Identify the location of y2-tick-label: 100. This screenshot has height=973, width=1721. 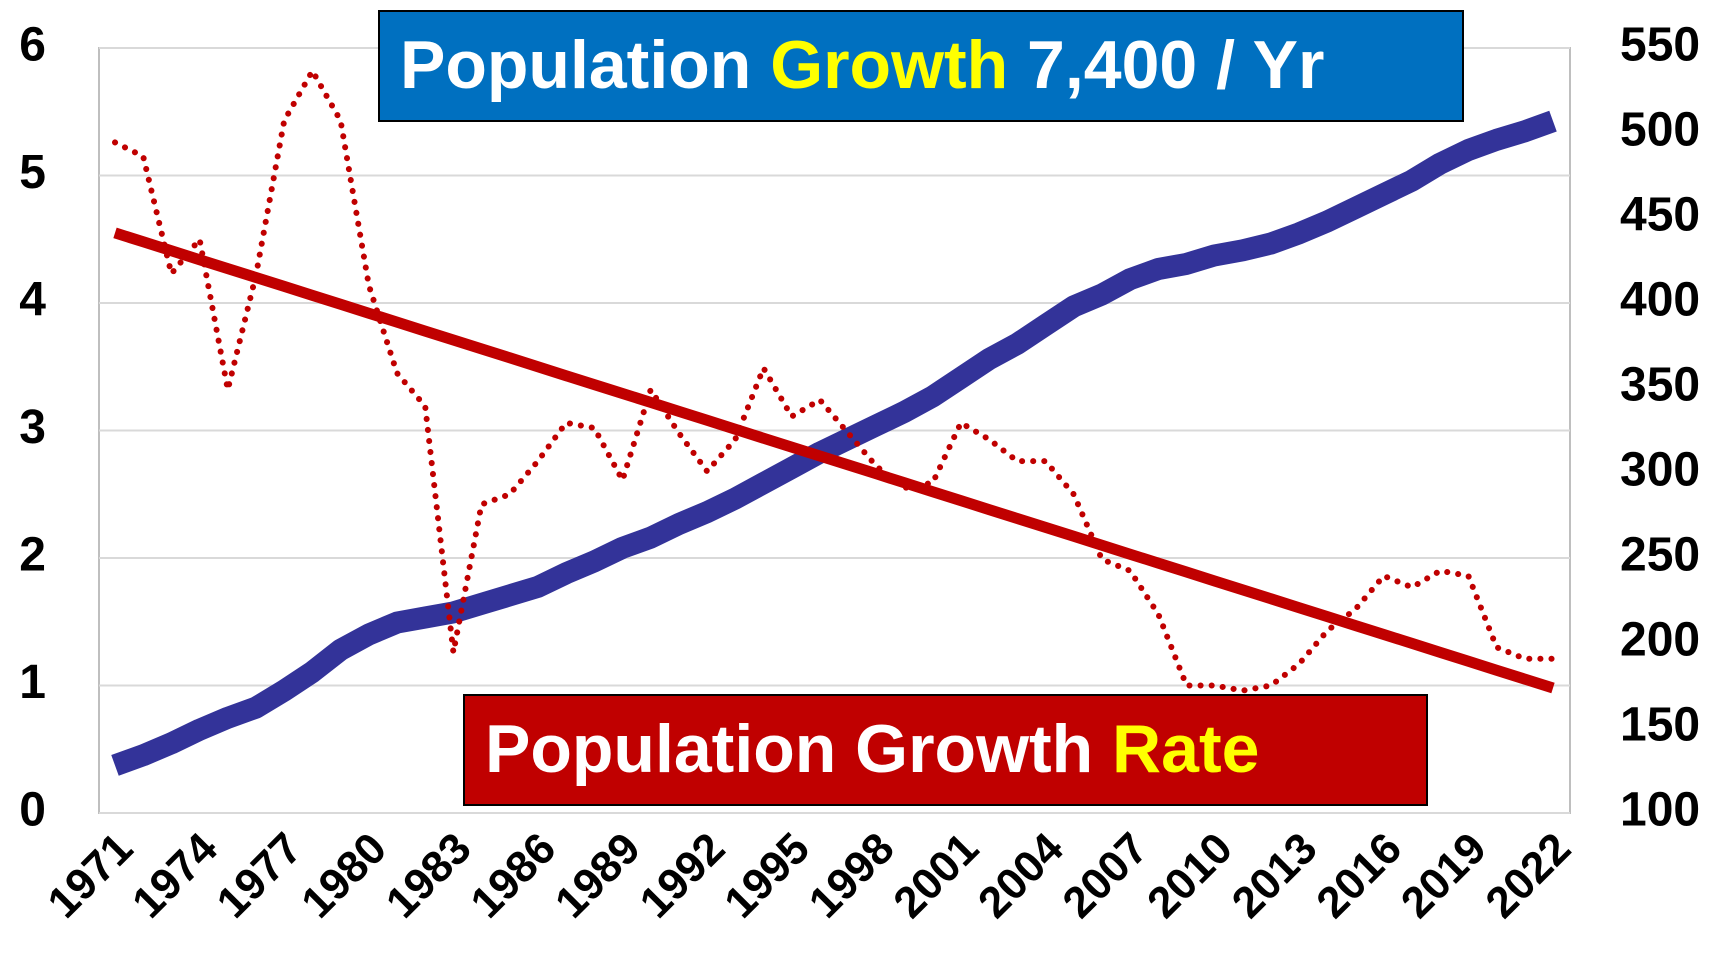
(1660, 810).